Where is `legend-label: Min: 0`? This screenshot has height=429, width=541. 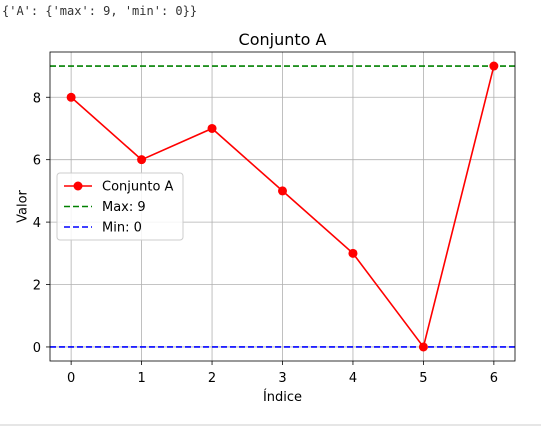
legend-label: Min: 0 is located at coordinates (122, 228).